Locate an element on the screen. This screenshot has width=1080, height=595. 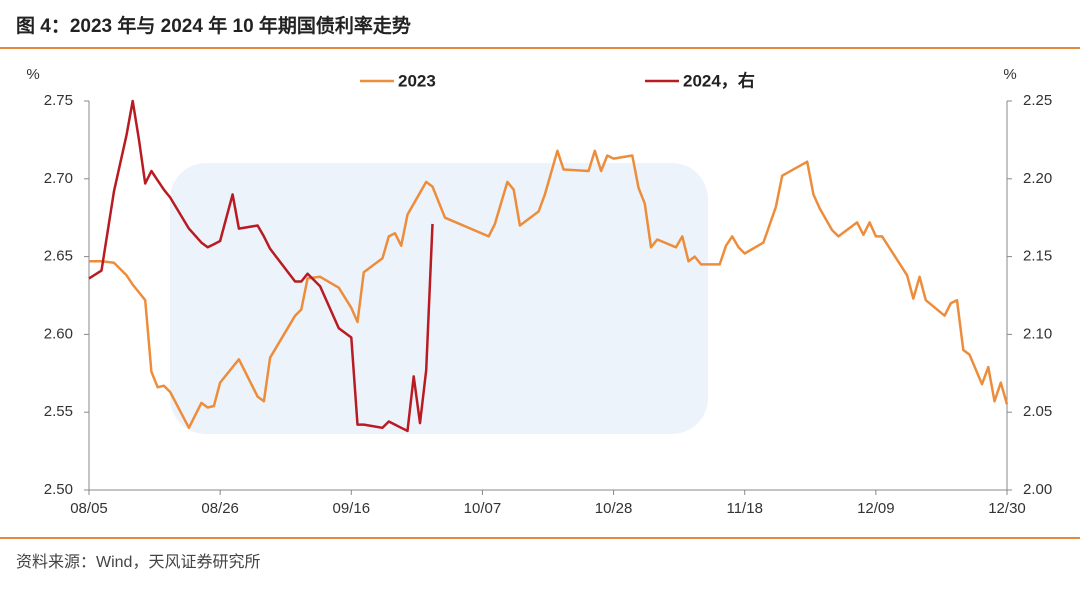
y-unit: % is located at coordinates (32, 74).